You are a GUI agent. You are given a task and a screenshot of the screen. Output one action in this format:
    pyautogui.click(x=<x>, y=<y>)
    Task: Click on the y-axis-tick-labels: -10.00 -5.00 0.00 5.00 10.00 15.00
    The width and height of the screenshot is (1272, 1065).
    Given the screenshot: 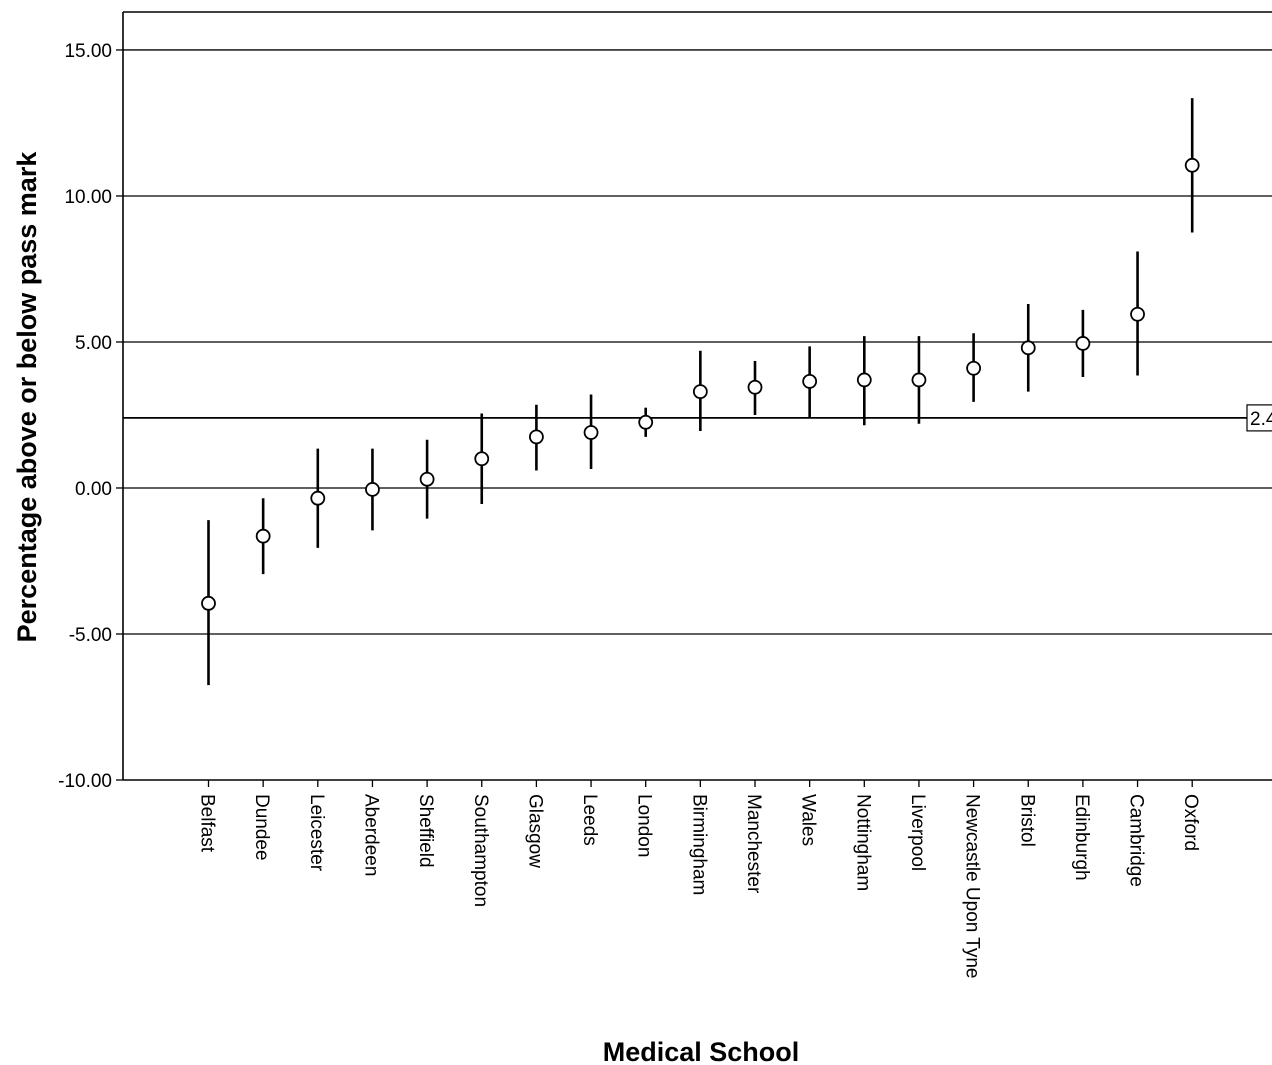 What is the action you would take?
    pyautogui.click(x=85, y=416)
    